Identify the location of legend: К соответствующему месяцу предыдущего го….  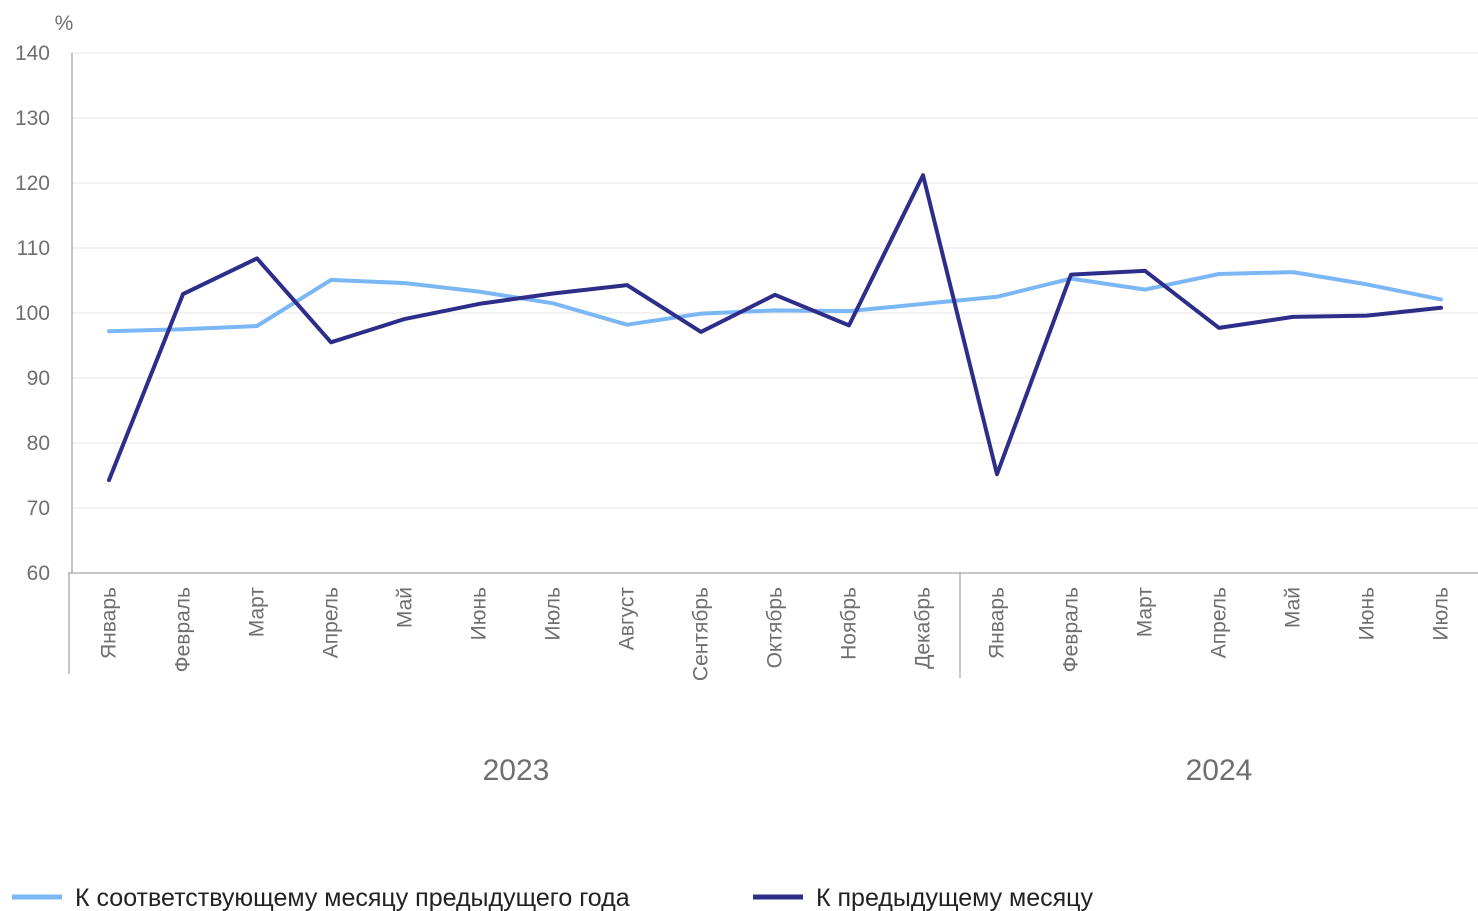
(553, 897).